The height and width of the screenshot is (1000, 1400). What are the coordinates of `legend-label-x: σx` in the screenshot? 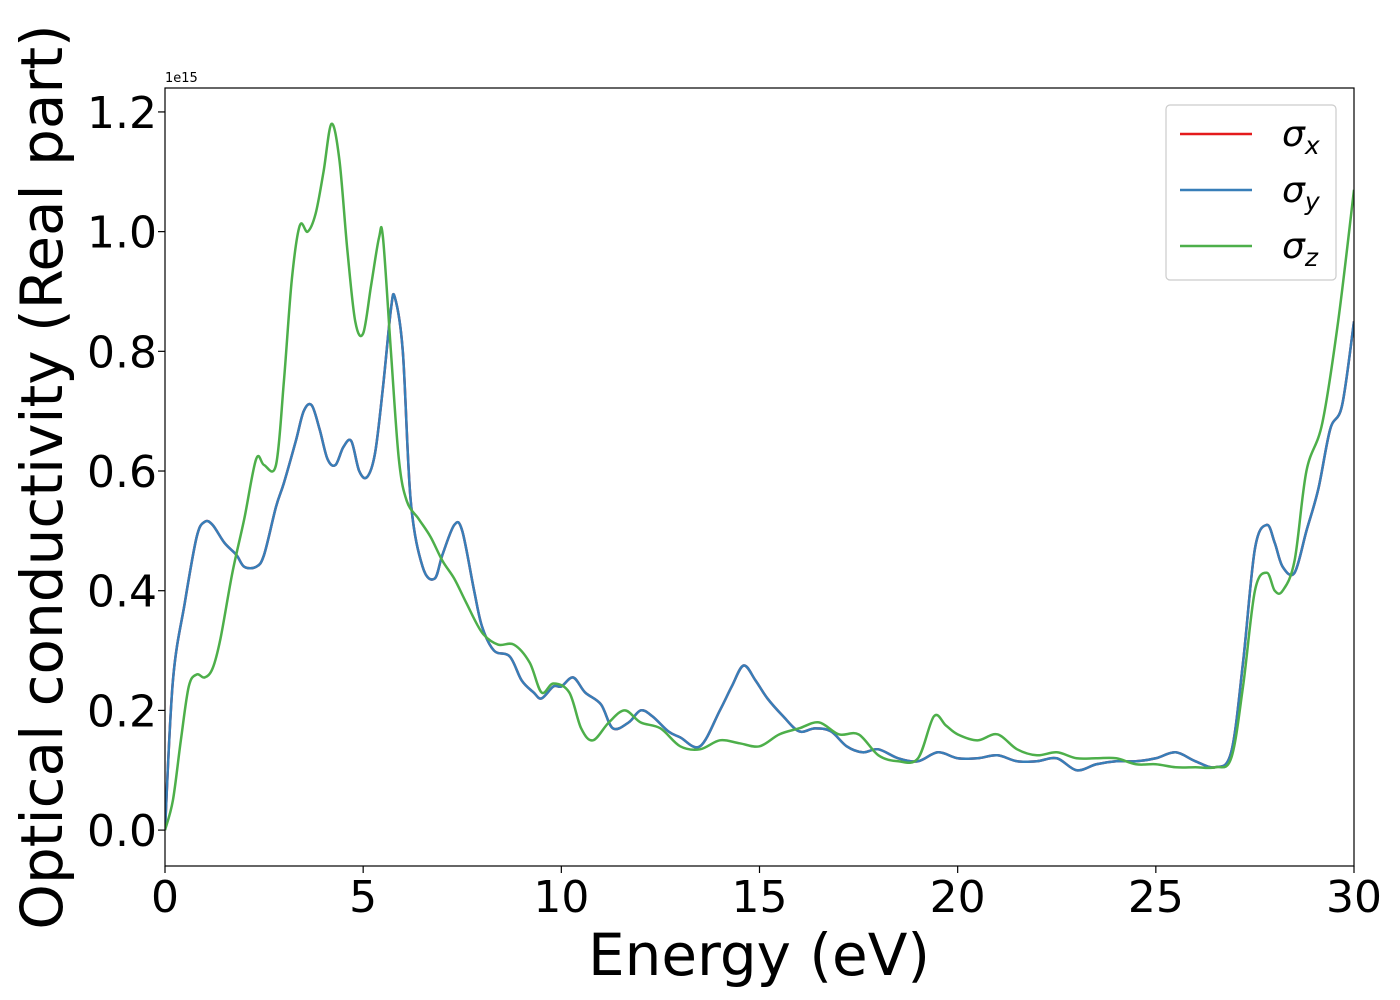 It's located at (1301, 137).